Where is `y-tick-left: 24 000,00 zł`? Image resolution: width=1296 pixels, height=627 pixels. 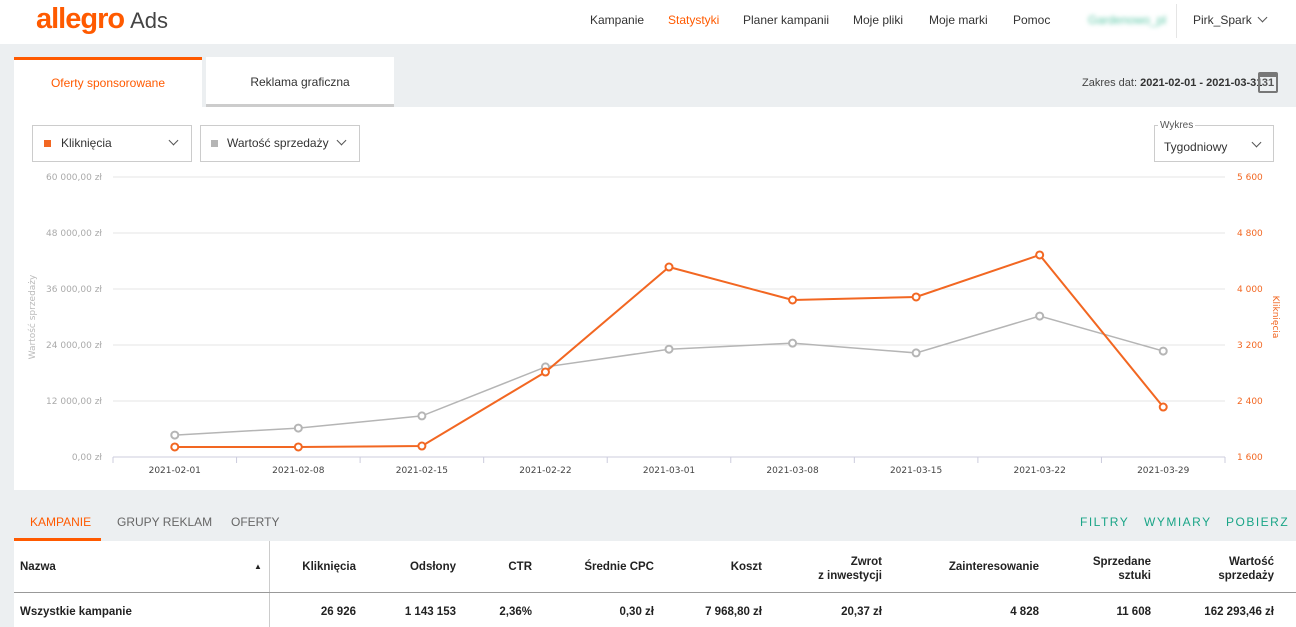 y-tick-left: 24 000,00 zł is located at coordinates (74, 346).